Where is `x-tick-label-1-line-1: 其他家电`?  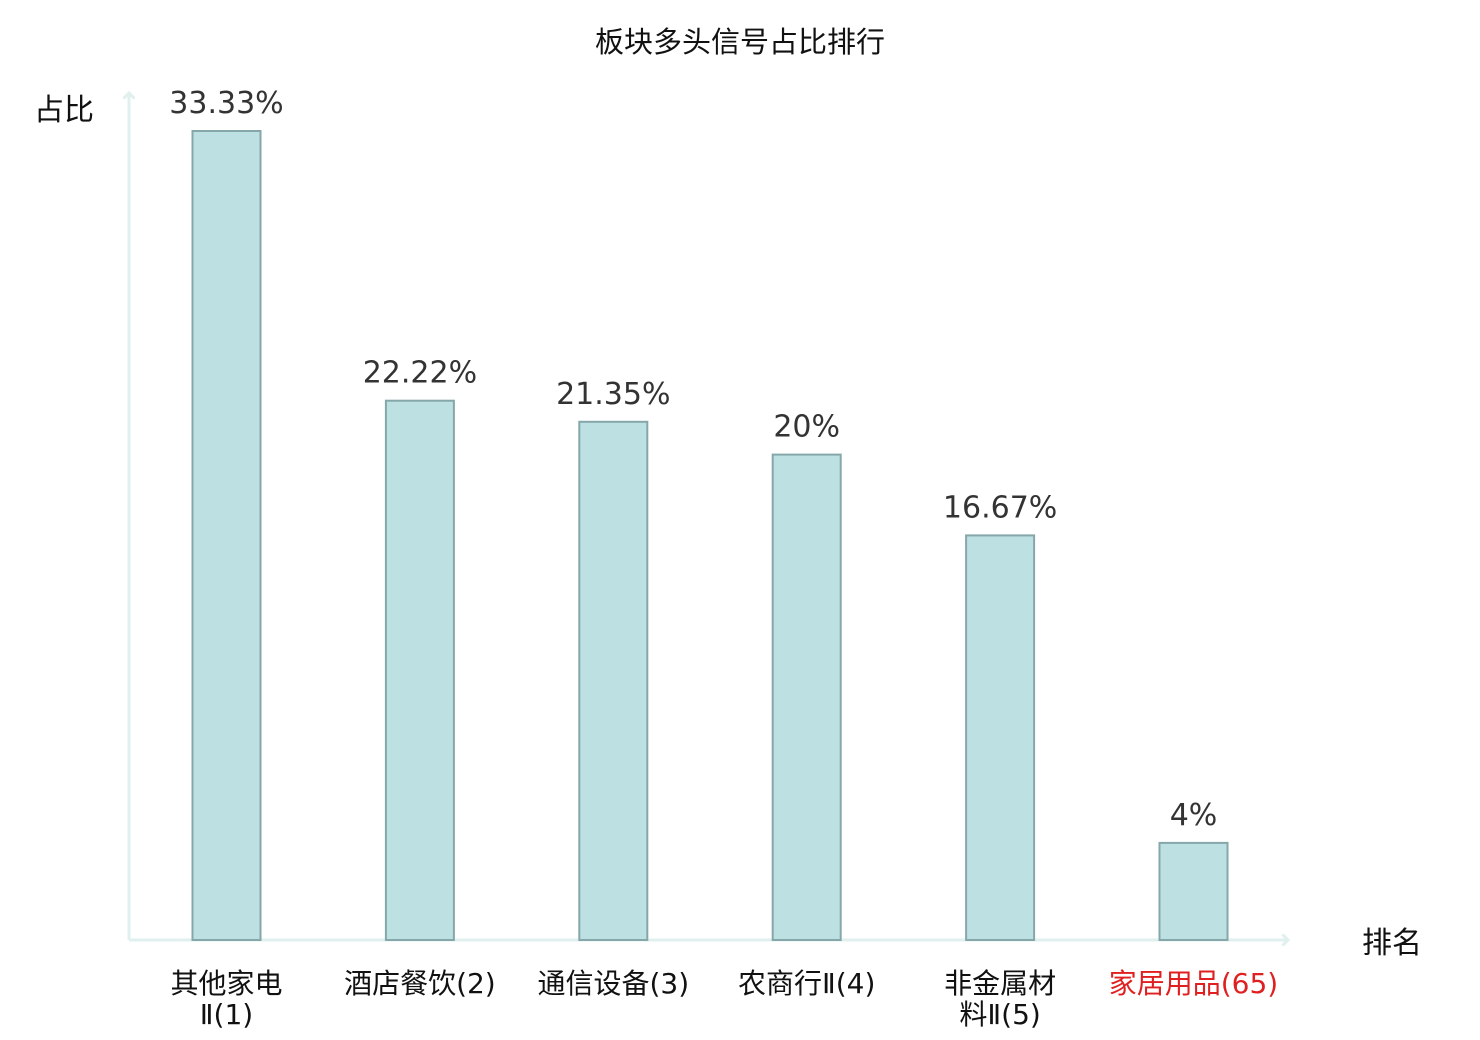 x-tick-label-1-line-1: 其他家电 is located at coordinates (226, 983).